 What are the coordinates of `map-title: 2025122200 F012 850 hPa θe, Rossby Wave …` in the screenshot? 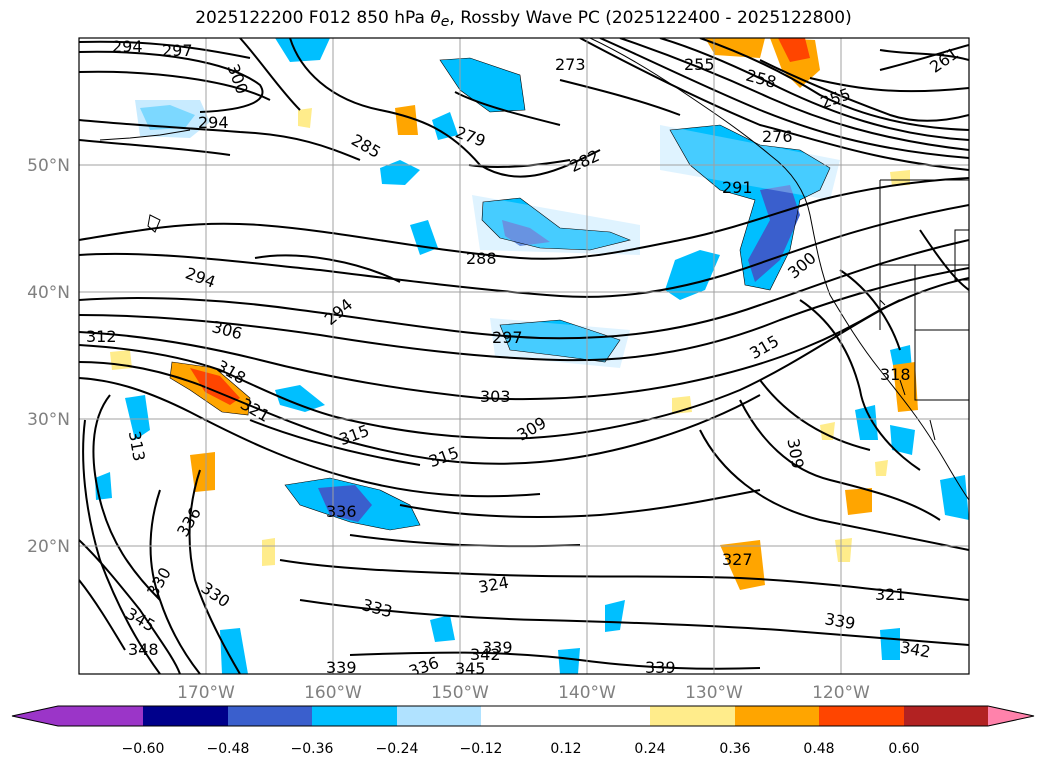 It's located at (523, 19).